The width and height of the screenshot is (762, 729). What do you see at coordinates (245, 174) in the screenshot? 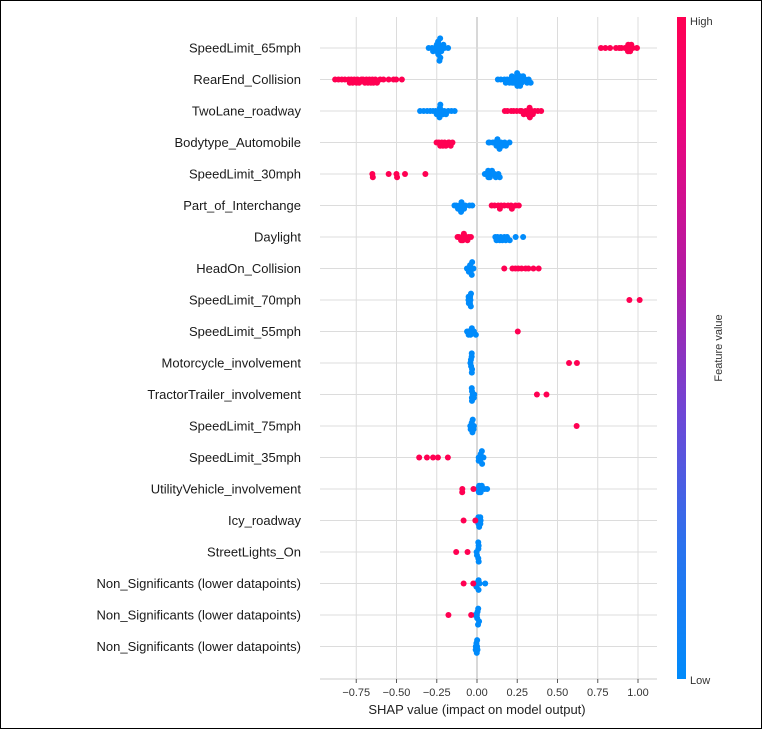
I see `feature-label: SpeedLimit_30mph` at bounding box center [245, 174].